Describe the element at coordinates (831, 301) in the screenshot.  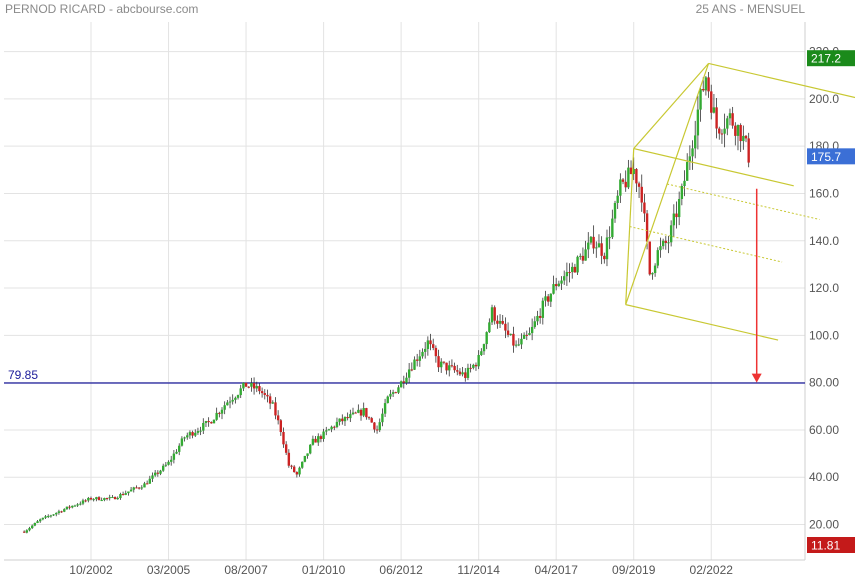
I see `price-badges: 217.2 175.7 11.81` at that location.